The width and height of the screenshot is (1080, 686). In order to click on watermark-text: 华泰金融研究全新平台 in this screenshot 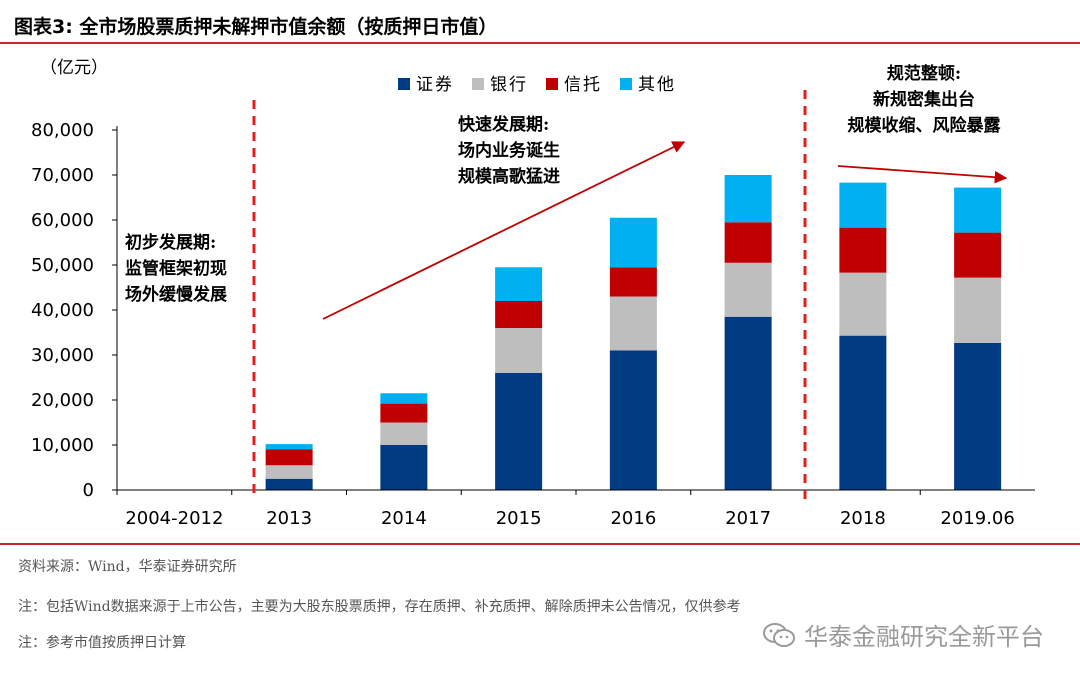, I will do `click(924, 637)`.